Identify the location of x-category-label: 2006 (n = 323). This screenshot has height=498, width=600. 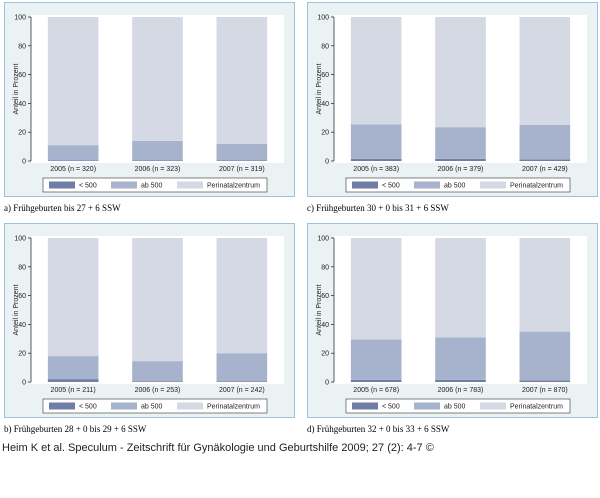
(158, 169).